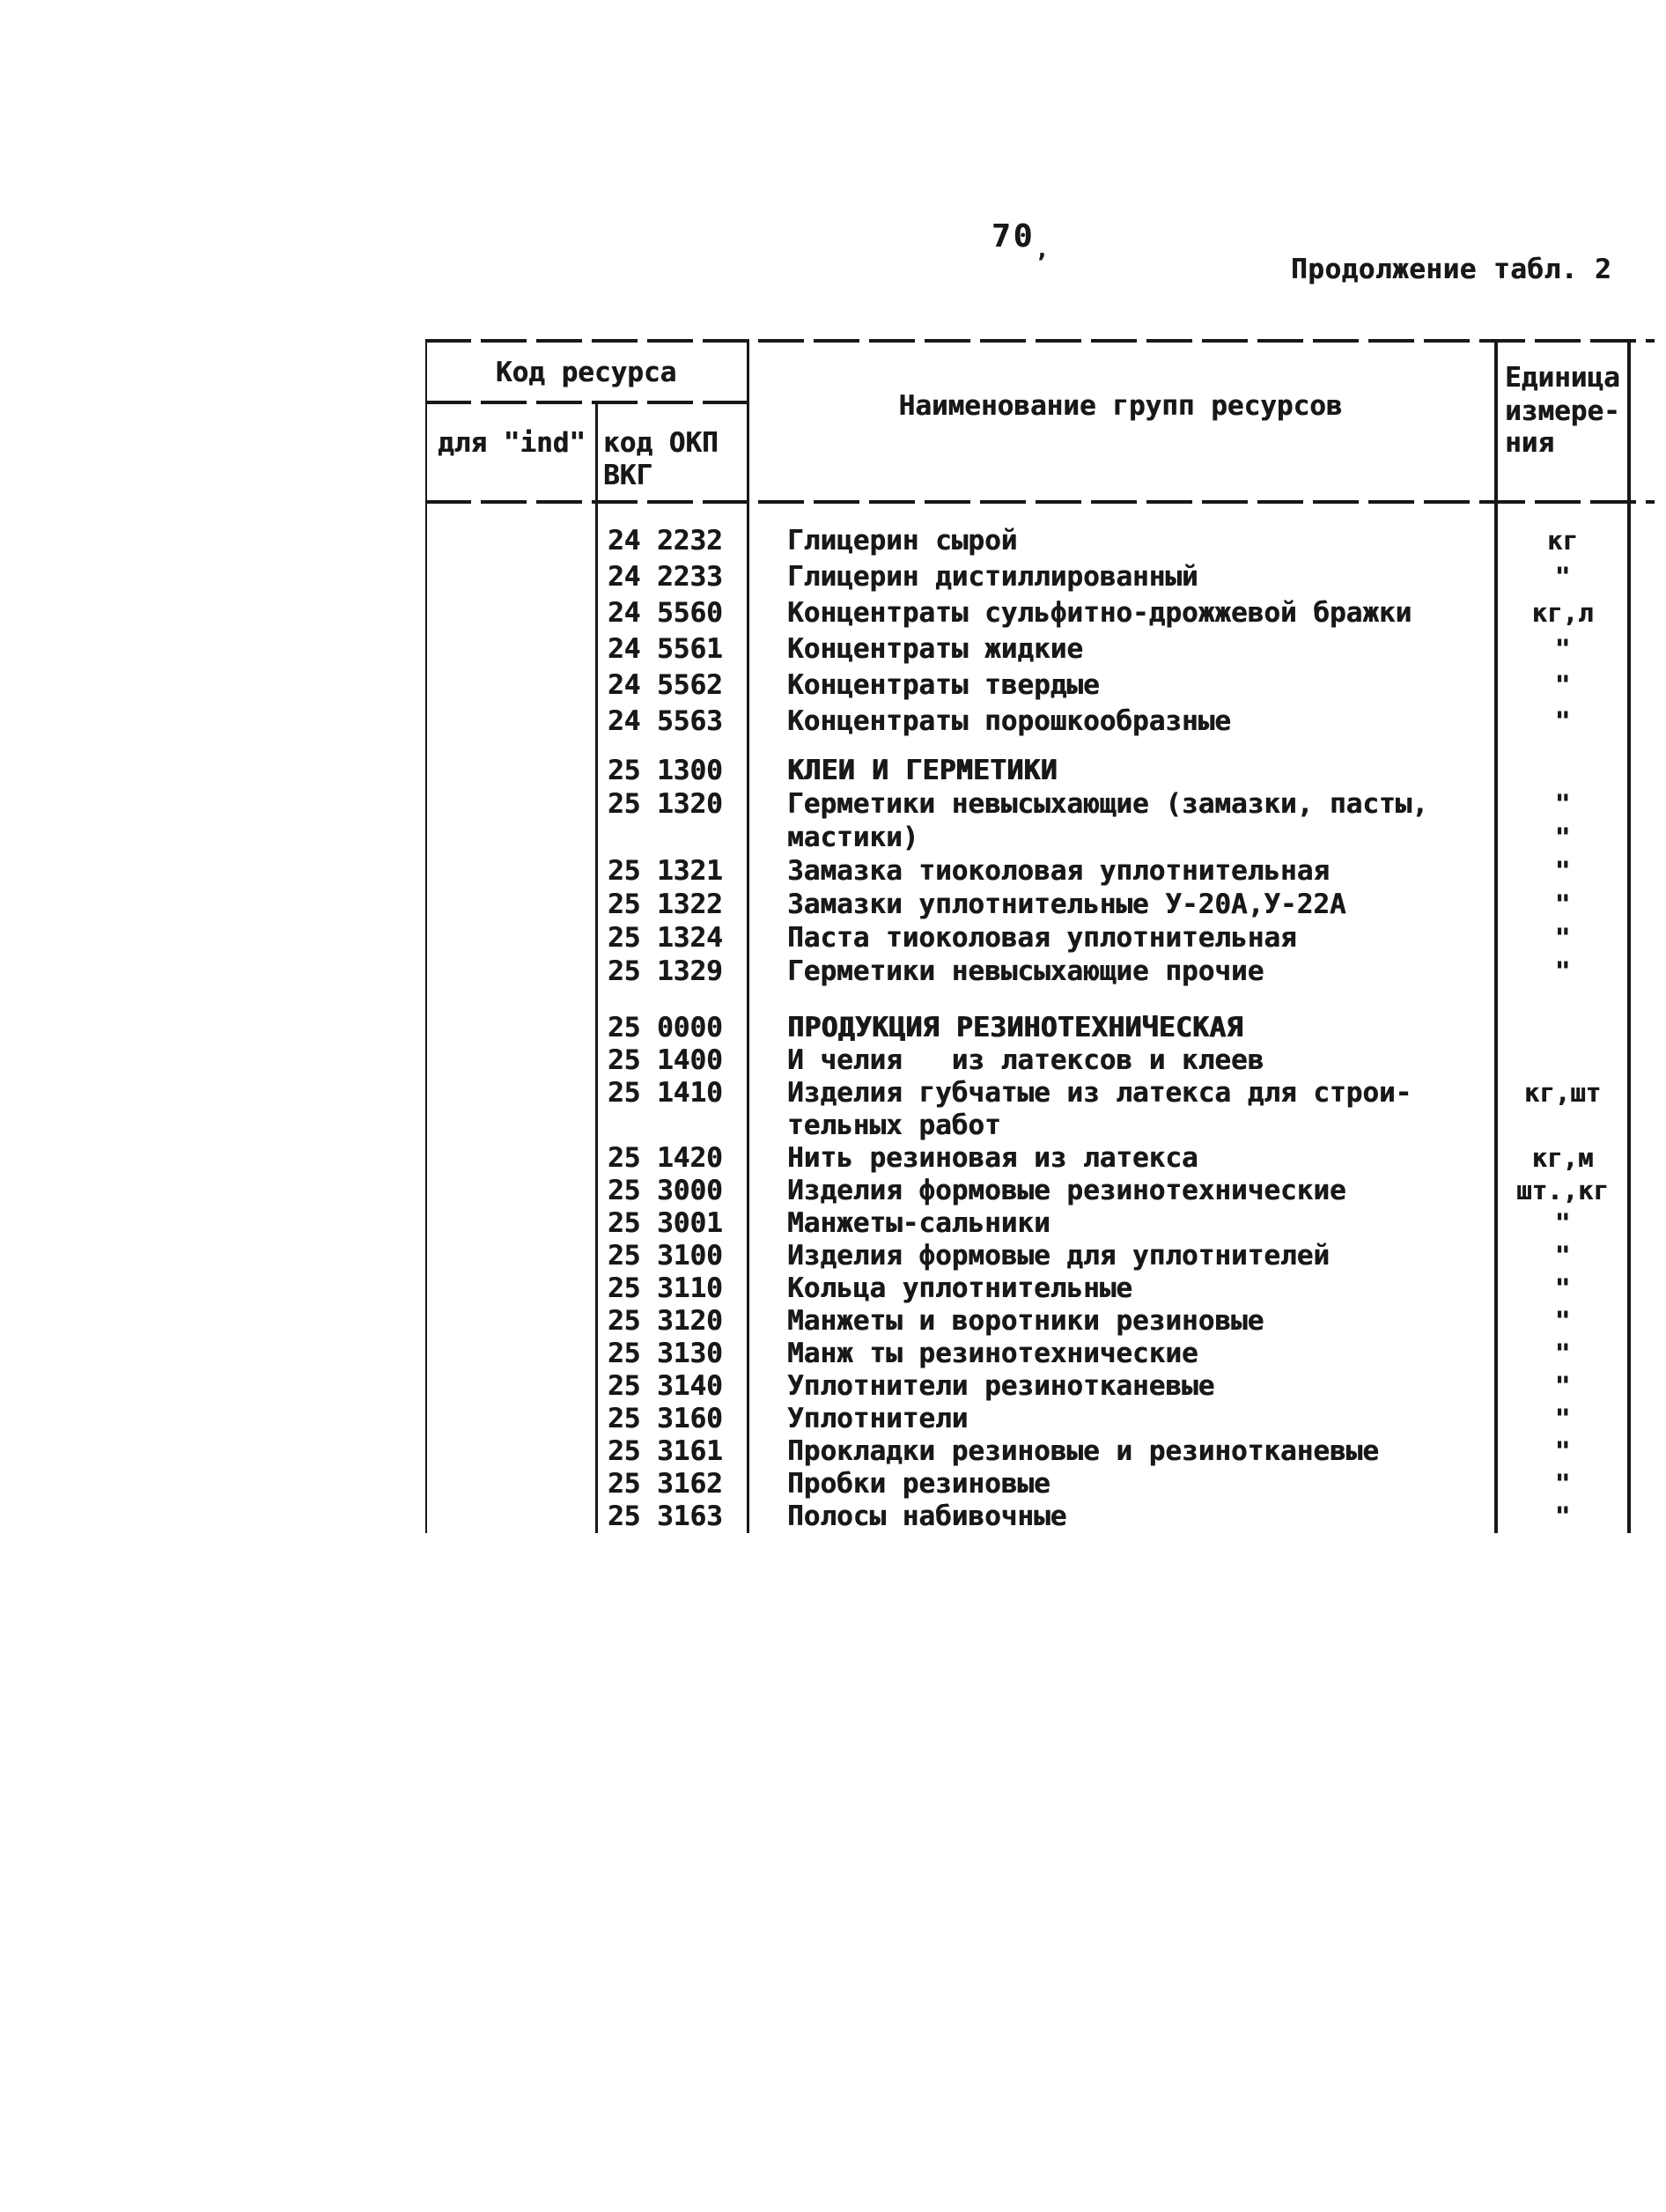 The width and height of the screenshot is (1666, 2212). What do you see at coordinates (1562, 1191) in the screenshot?
I see `row-unit: шт.,кг` at bounding box center [1562, 1191].